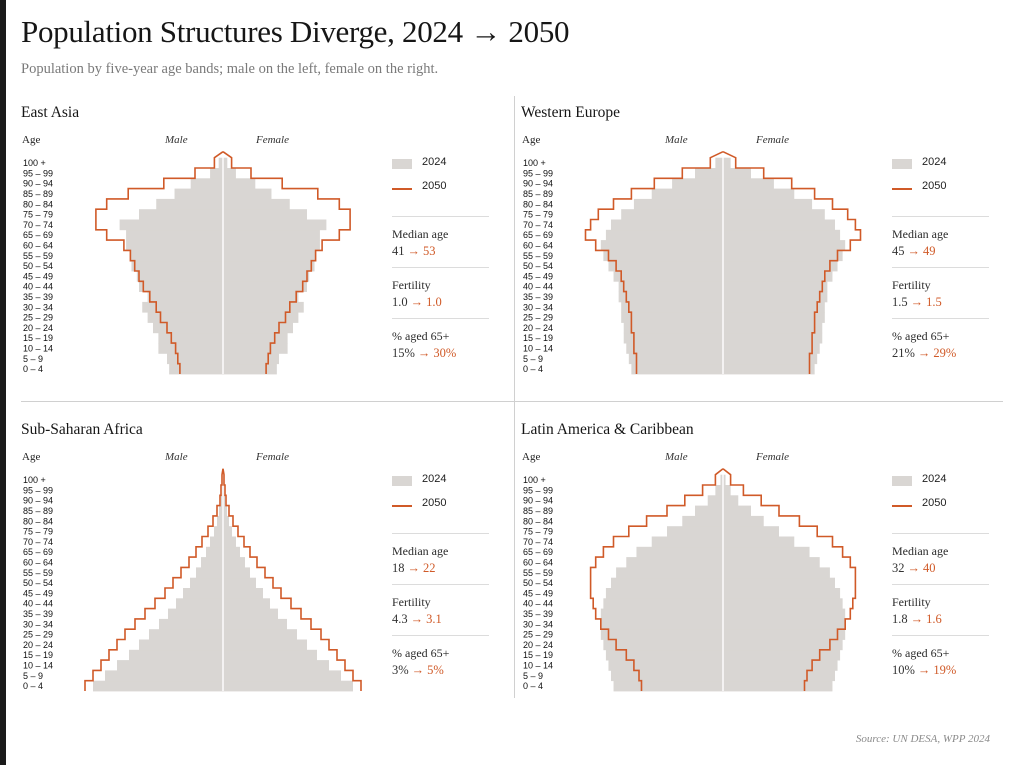 The width and height of the screenshot is (1024, 765). What do you see at coordinates (533, 676) in the screenshot?
I see `age-band-label: 5 – 9` at bounding box center [533, 676].